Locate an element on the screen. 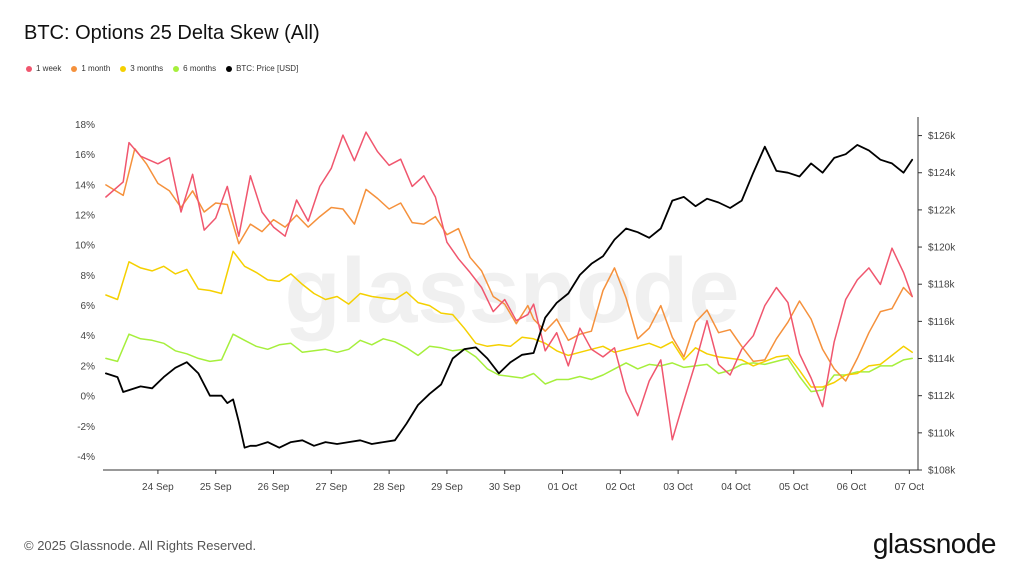 Image resolution: width=1024 pixels, height=576 pixels. x-tick-label: 01 Oct is located at coordinates (563, 487).